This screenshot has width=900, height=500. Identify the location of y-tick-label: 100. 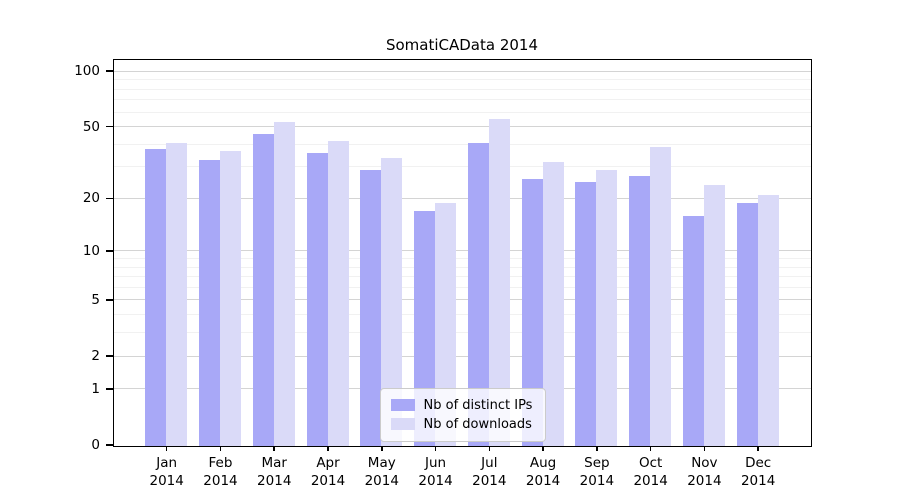
(87, 71).